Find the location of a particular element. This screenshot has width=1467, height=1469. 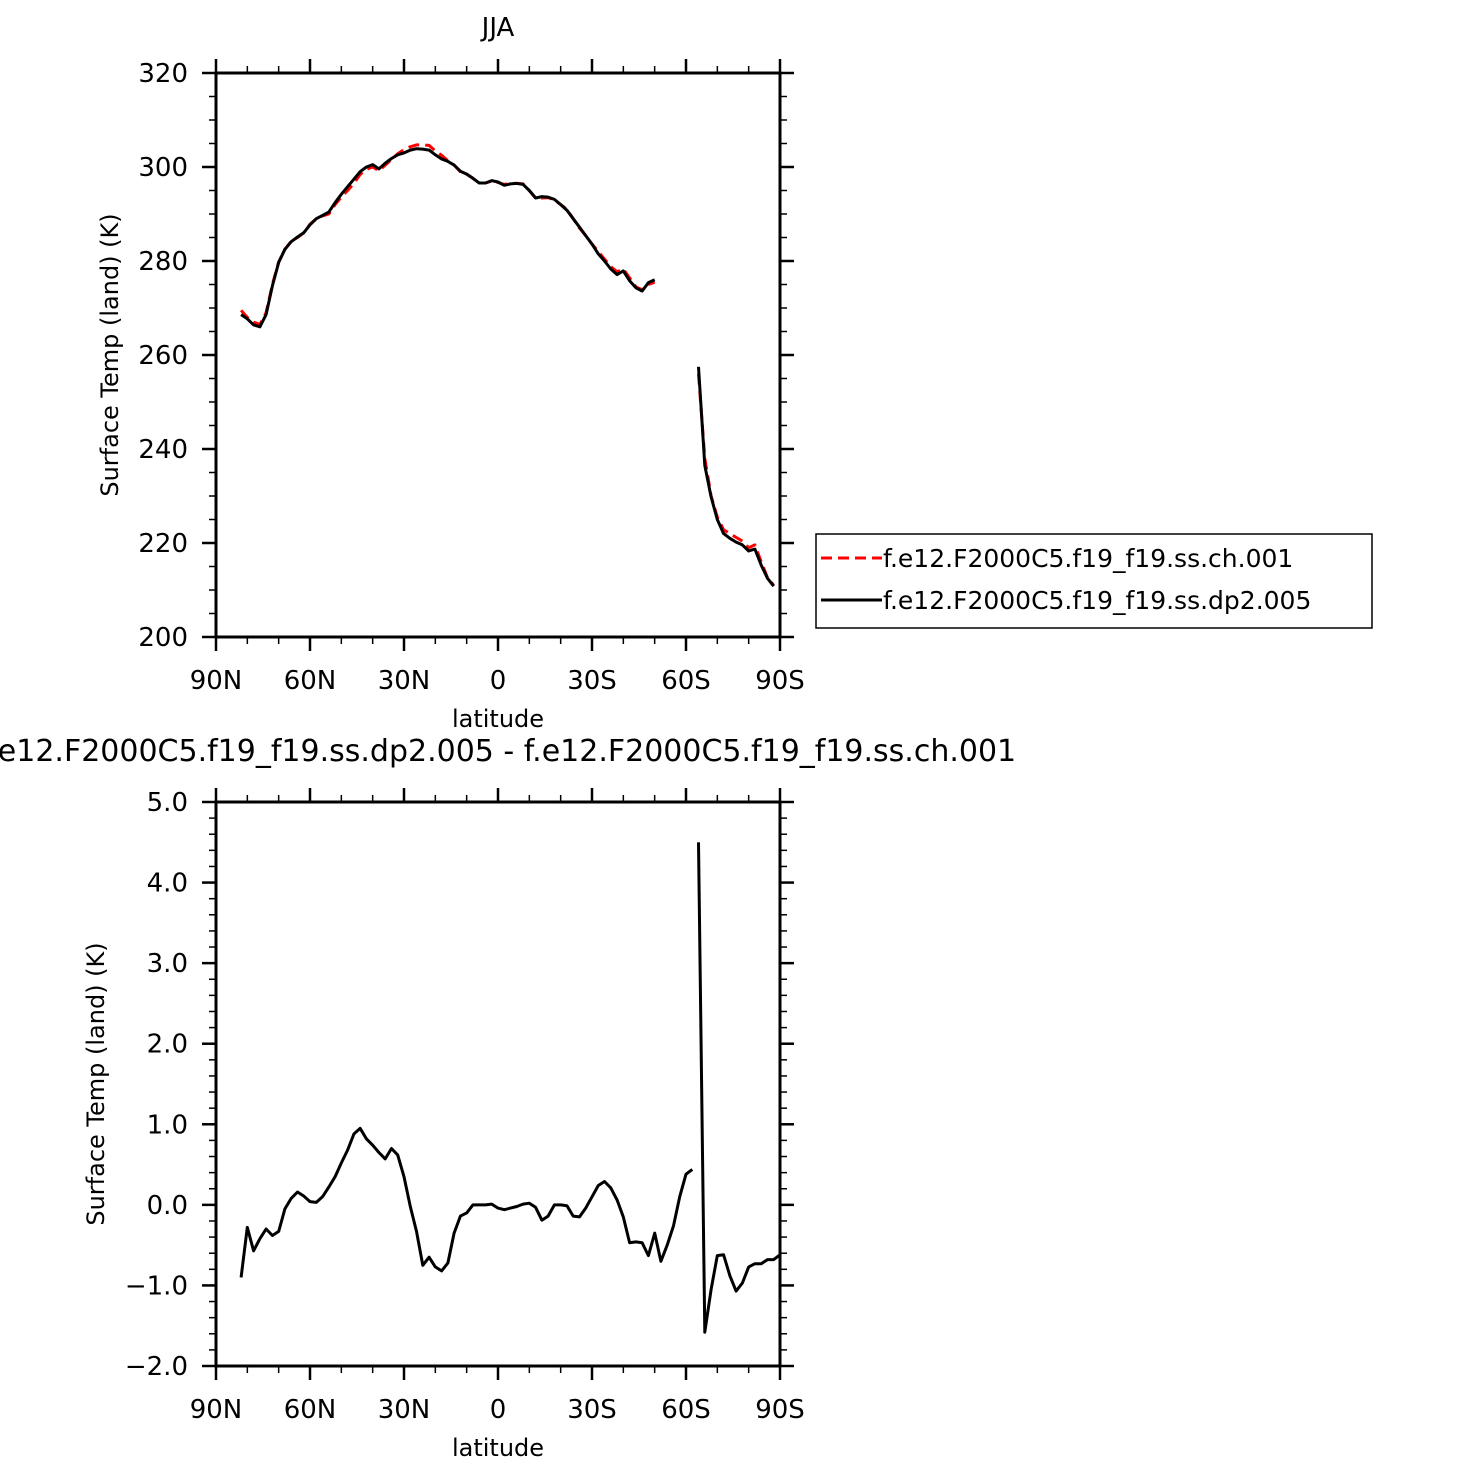

top-plot-frame is located at coordinates (498, 355).